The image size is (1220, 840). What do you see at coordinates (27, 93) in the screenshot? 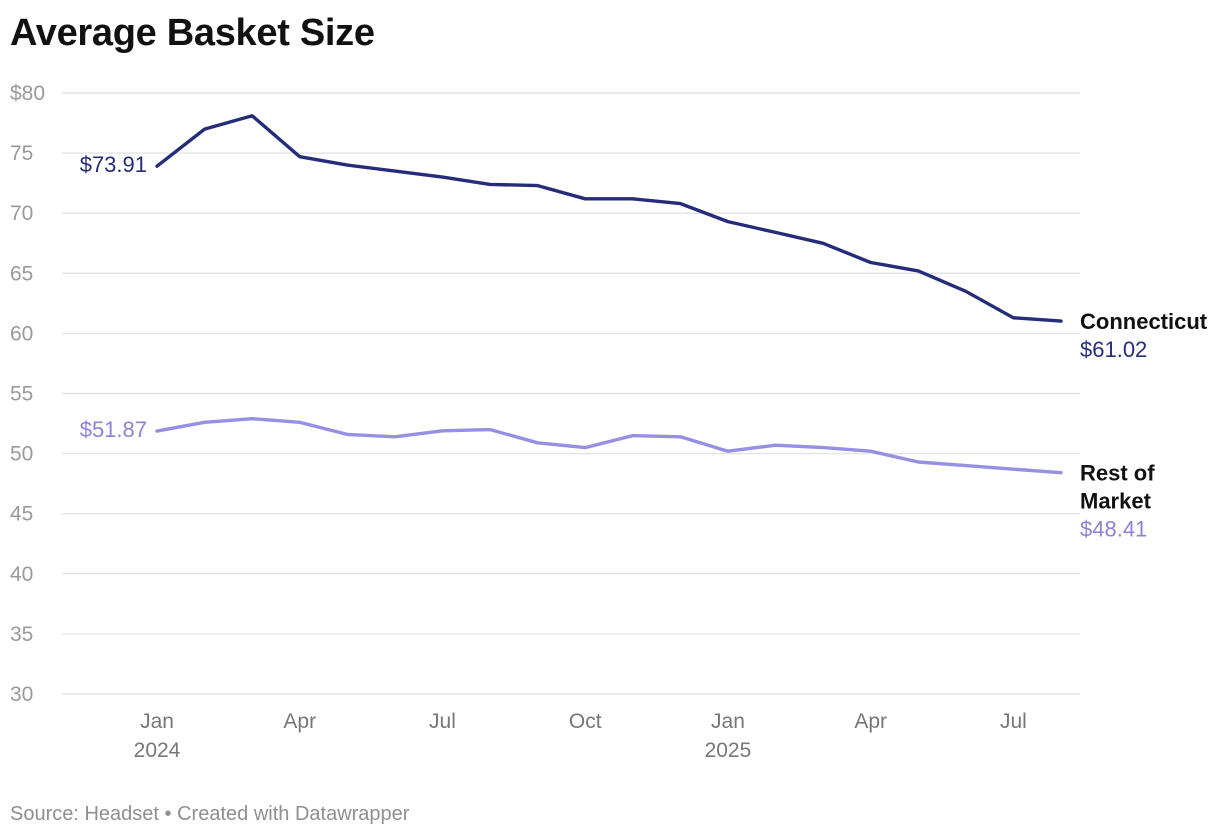
I see `y-tick-label: $80` at bounding box center [27, 93].